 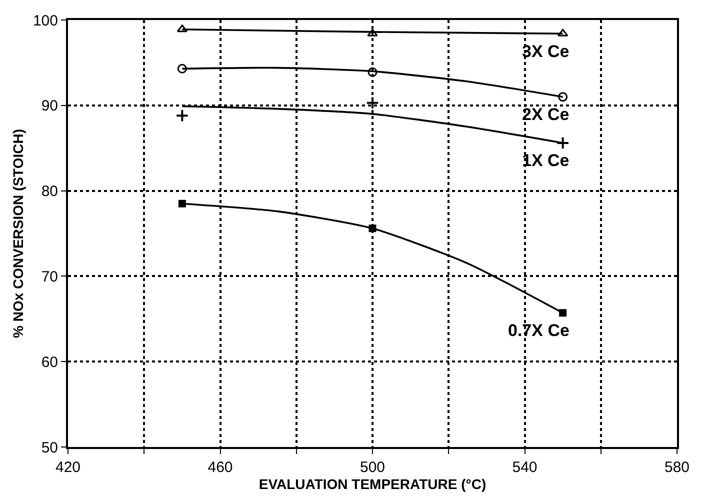 I want to click on series-label: 1X Ce, so click(x=546, y=160).